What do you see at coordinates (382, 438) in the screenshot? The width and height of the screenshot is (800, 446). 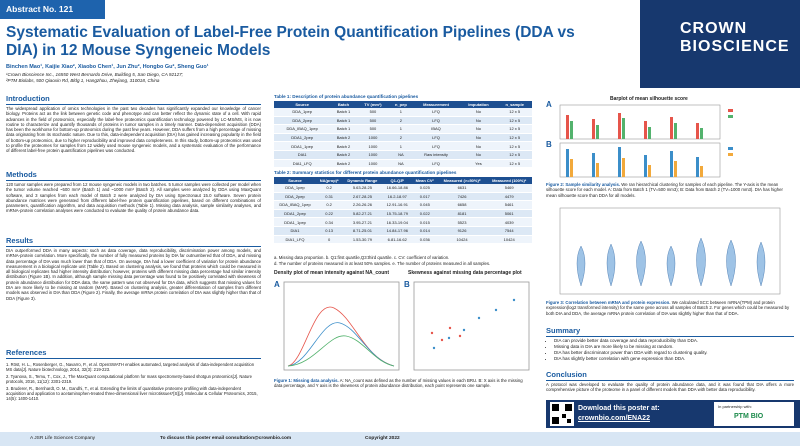 I see `footer-right: Copyright 2022` at bounding box center [382, 438].